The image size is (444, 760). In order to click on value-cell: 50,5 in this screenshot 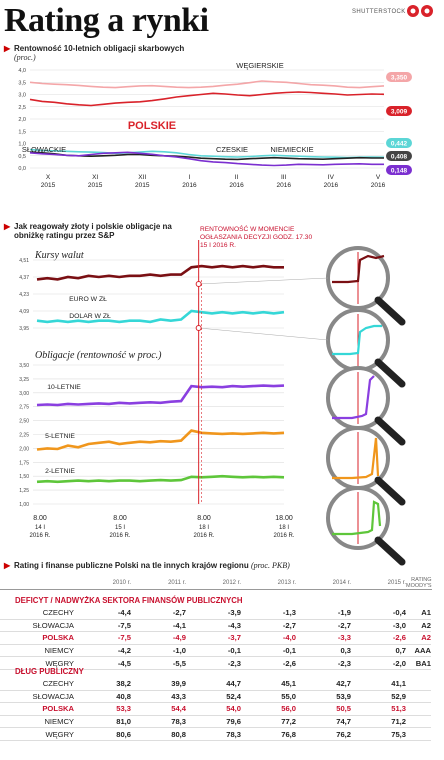, I will do `click(323, 709)`.